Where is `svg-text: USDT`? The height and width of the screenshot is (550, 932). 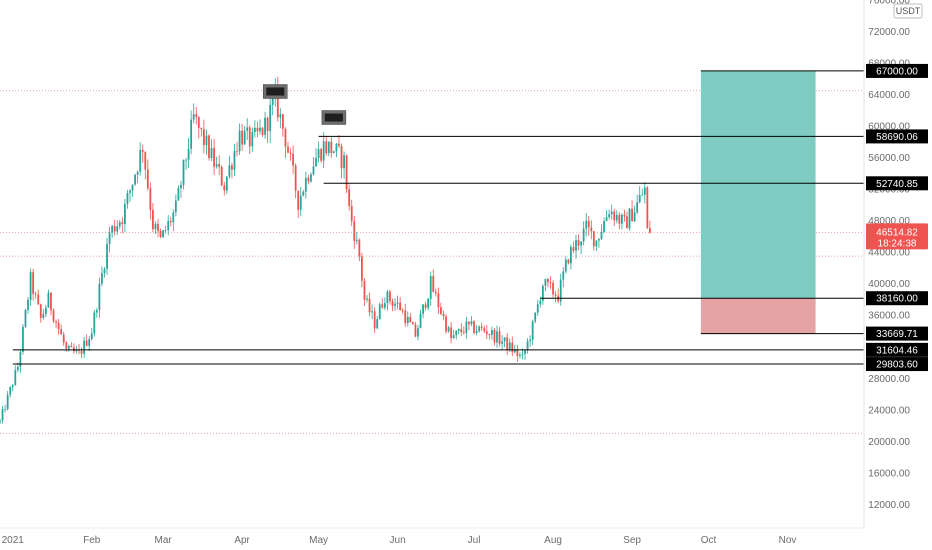
svg-text: USDT is located at coordinates (908, 11).